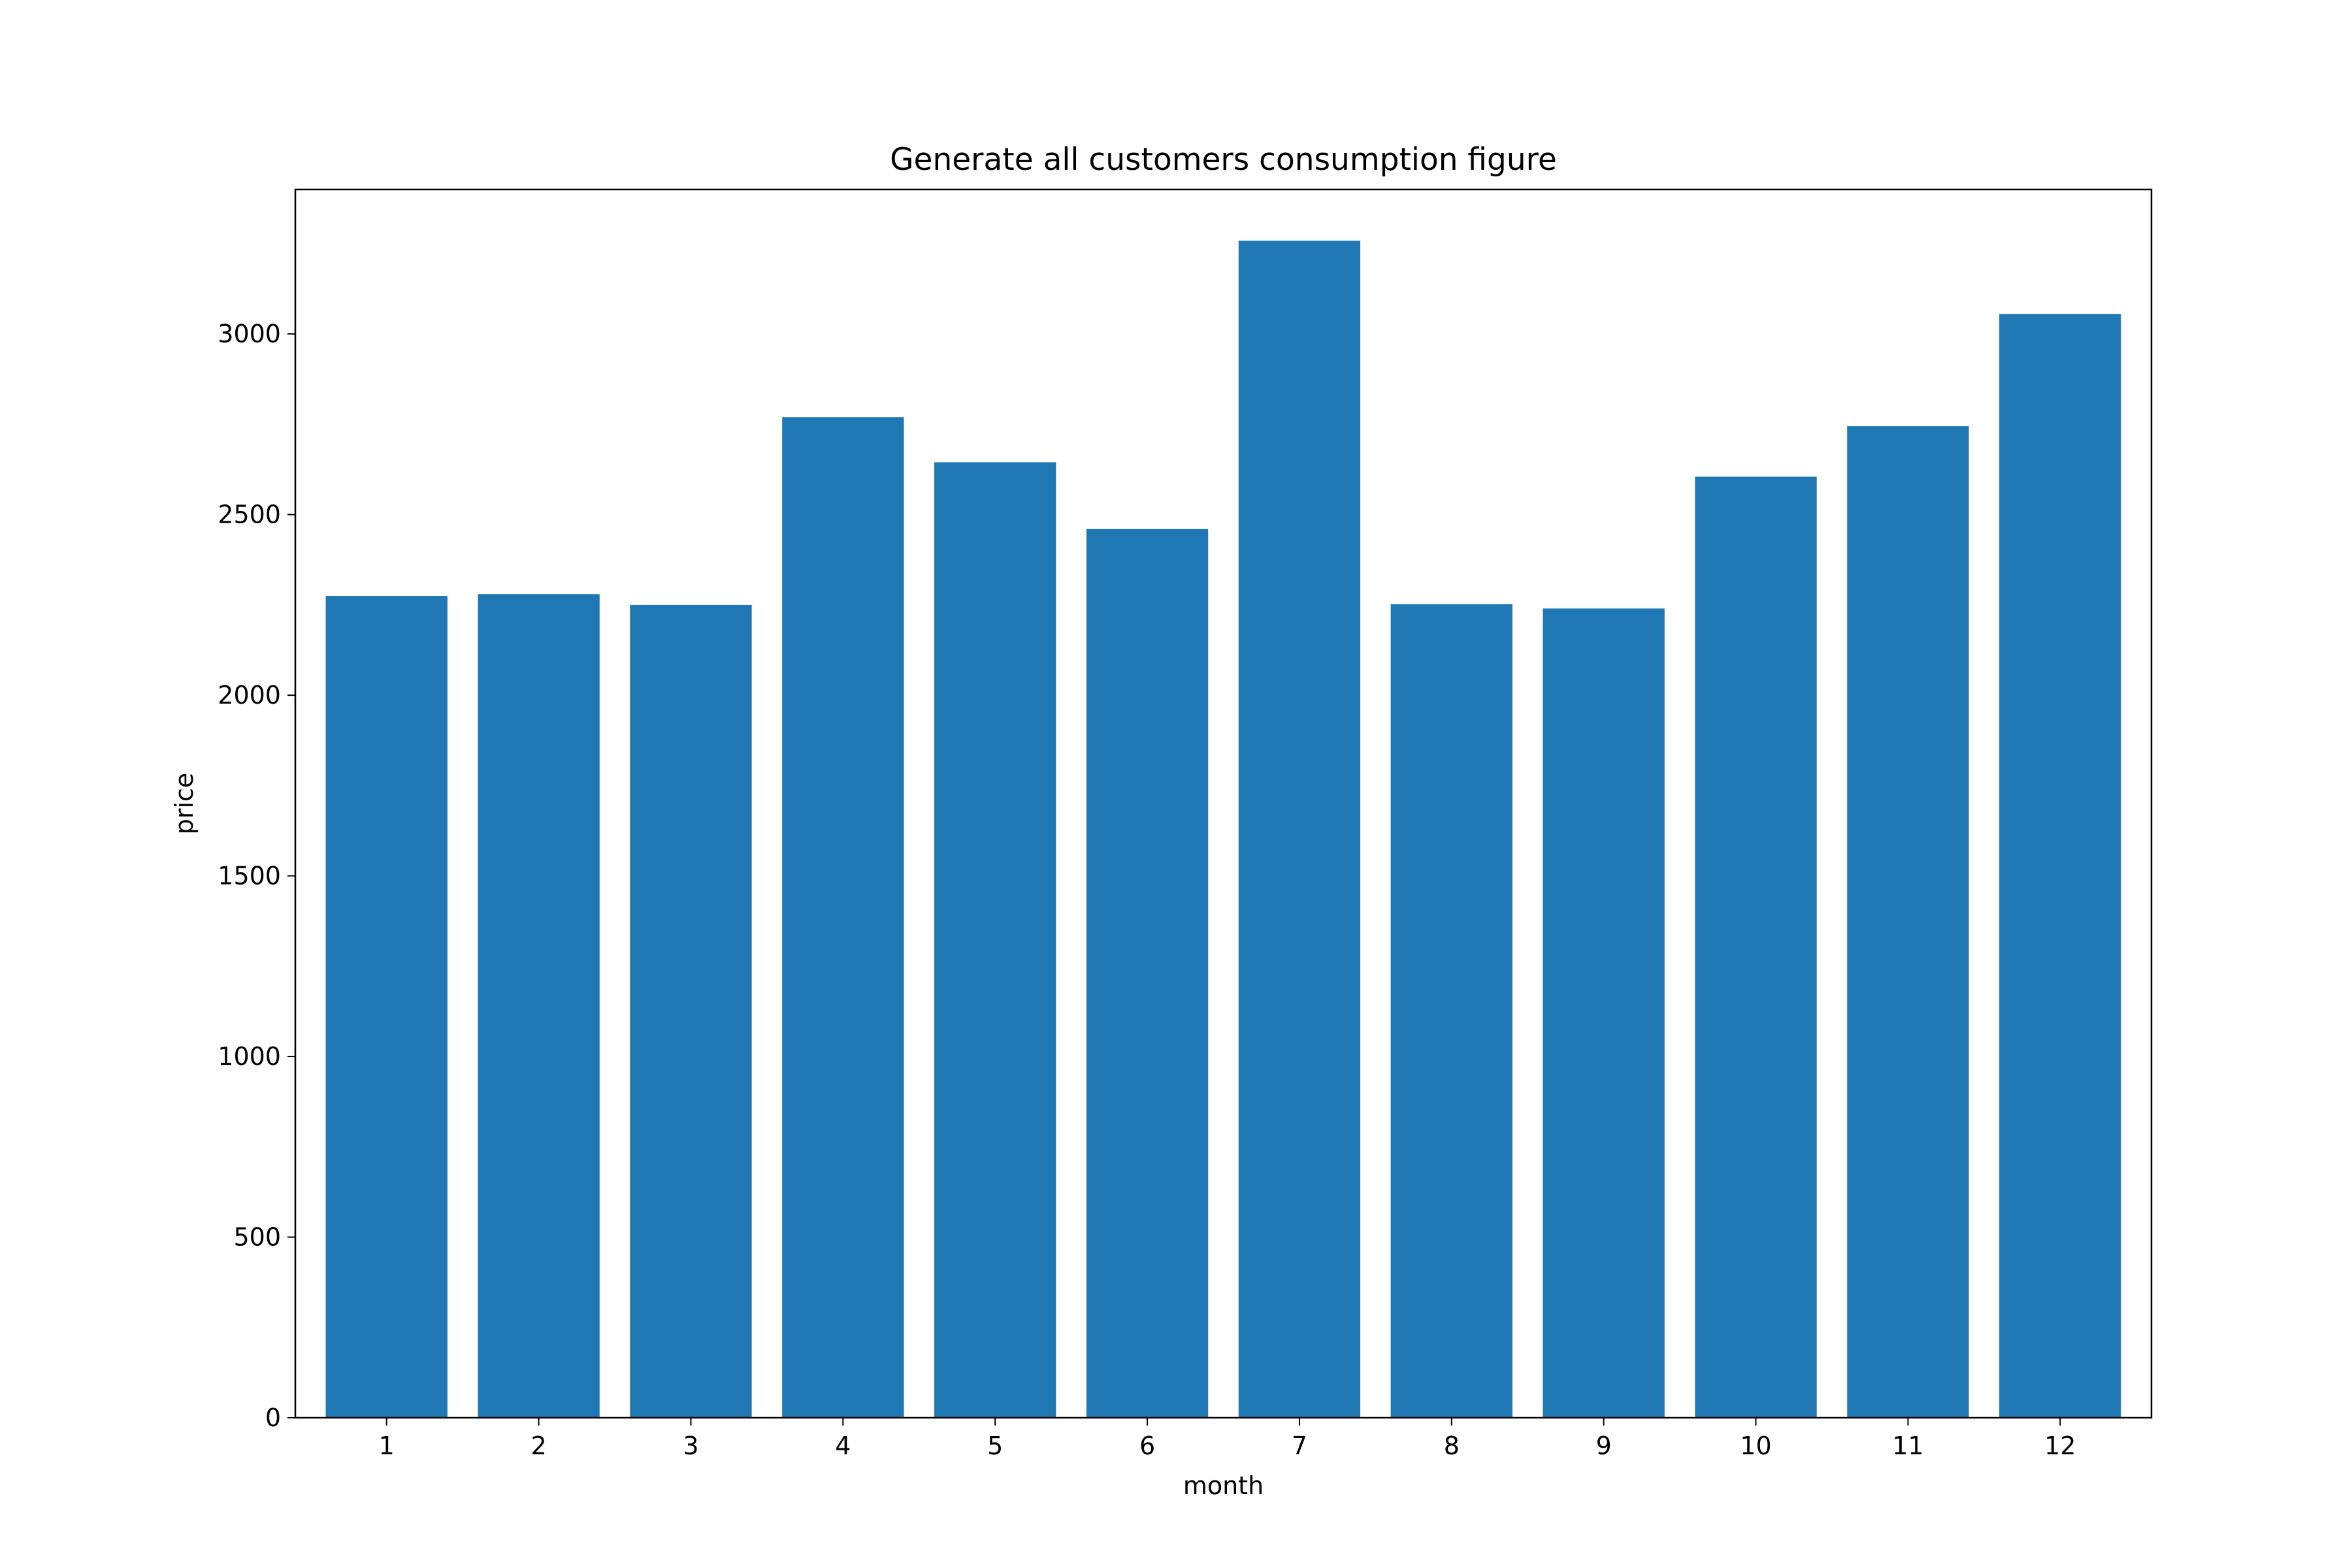 The image size is (2352, 1568). I want to click on x-tick-label: 8, so click(1452, 1445).